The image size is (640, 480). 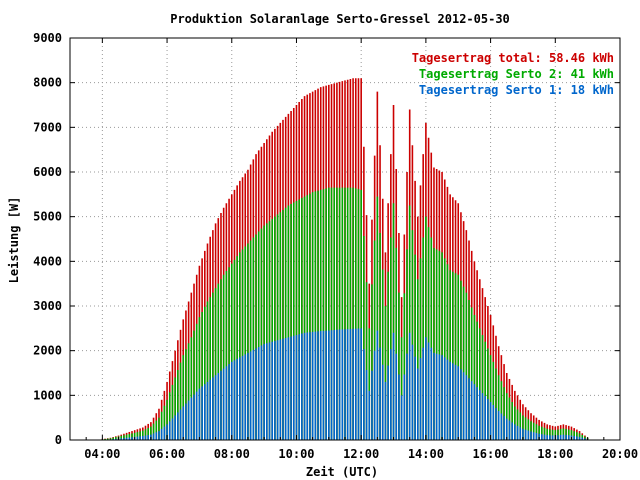 What do you see at coordinates (620, 454) in the screenshot?
I see `x-tick-label: 20:00` at bounding box center [620, 454].